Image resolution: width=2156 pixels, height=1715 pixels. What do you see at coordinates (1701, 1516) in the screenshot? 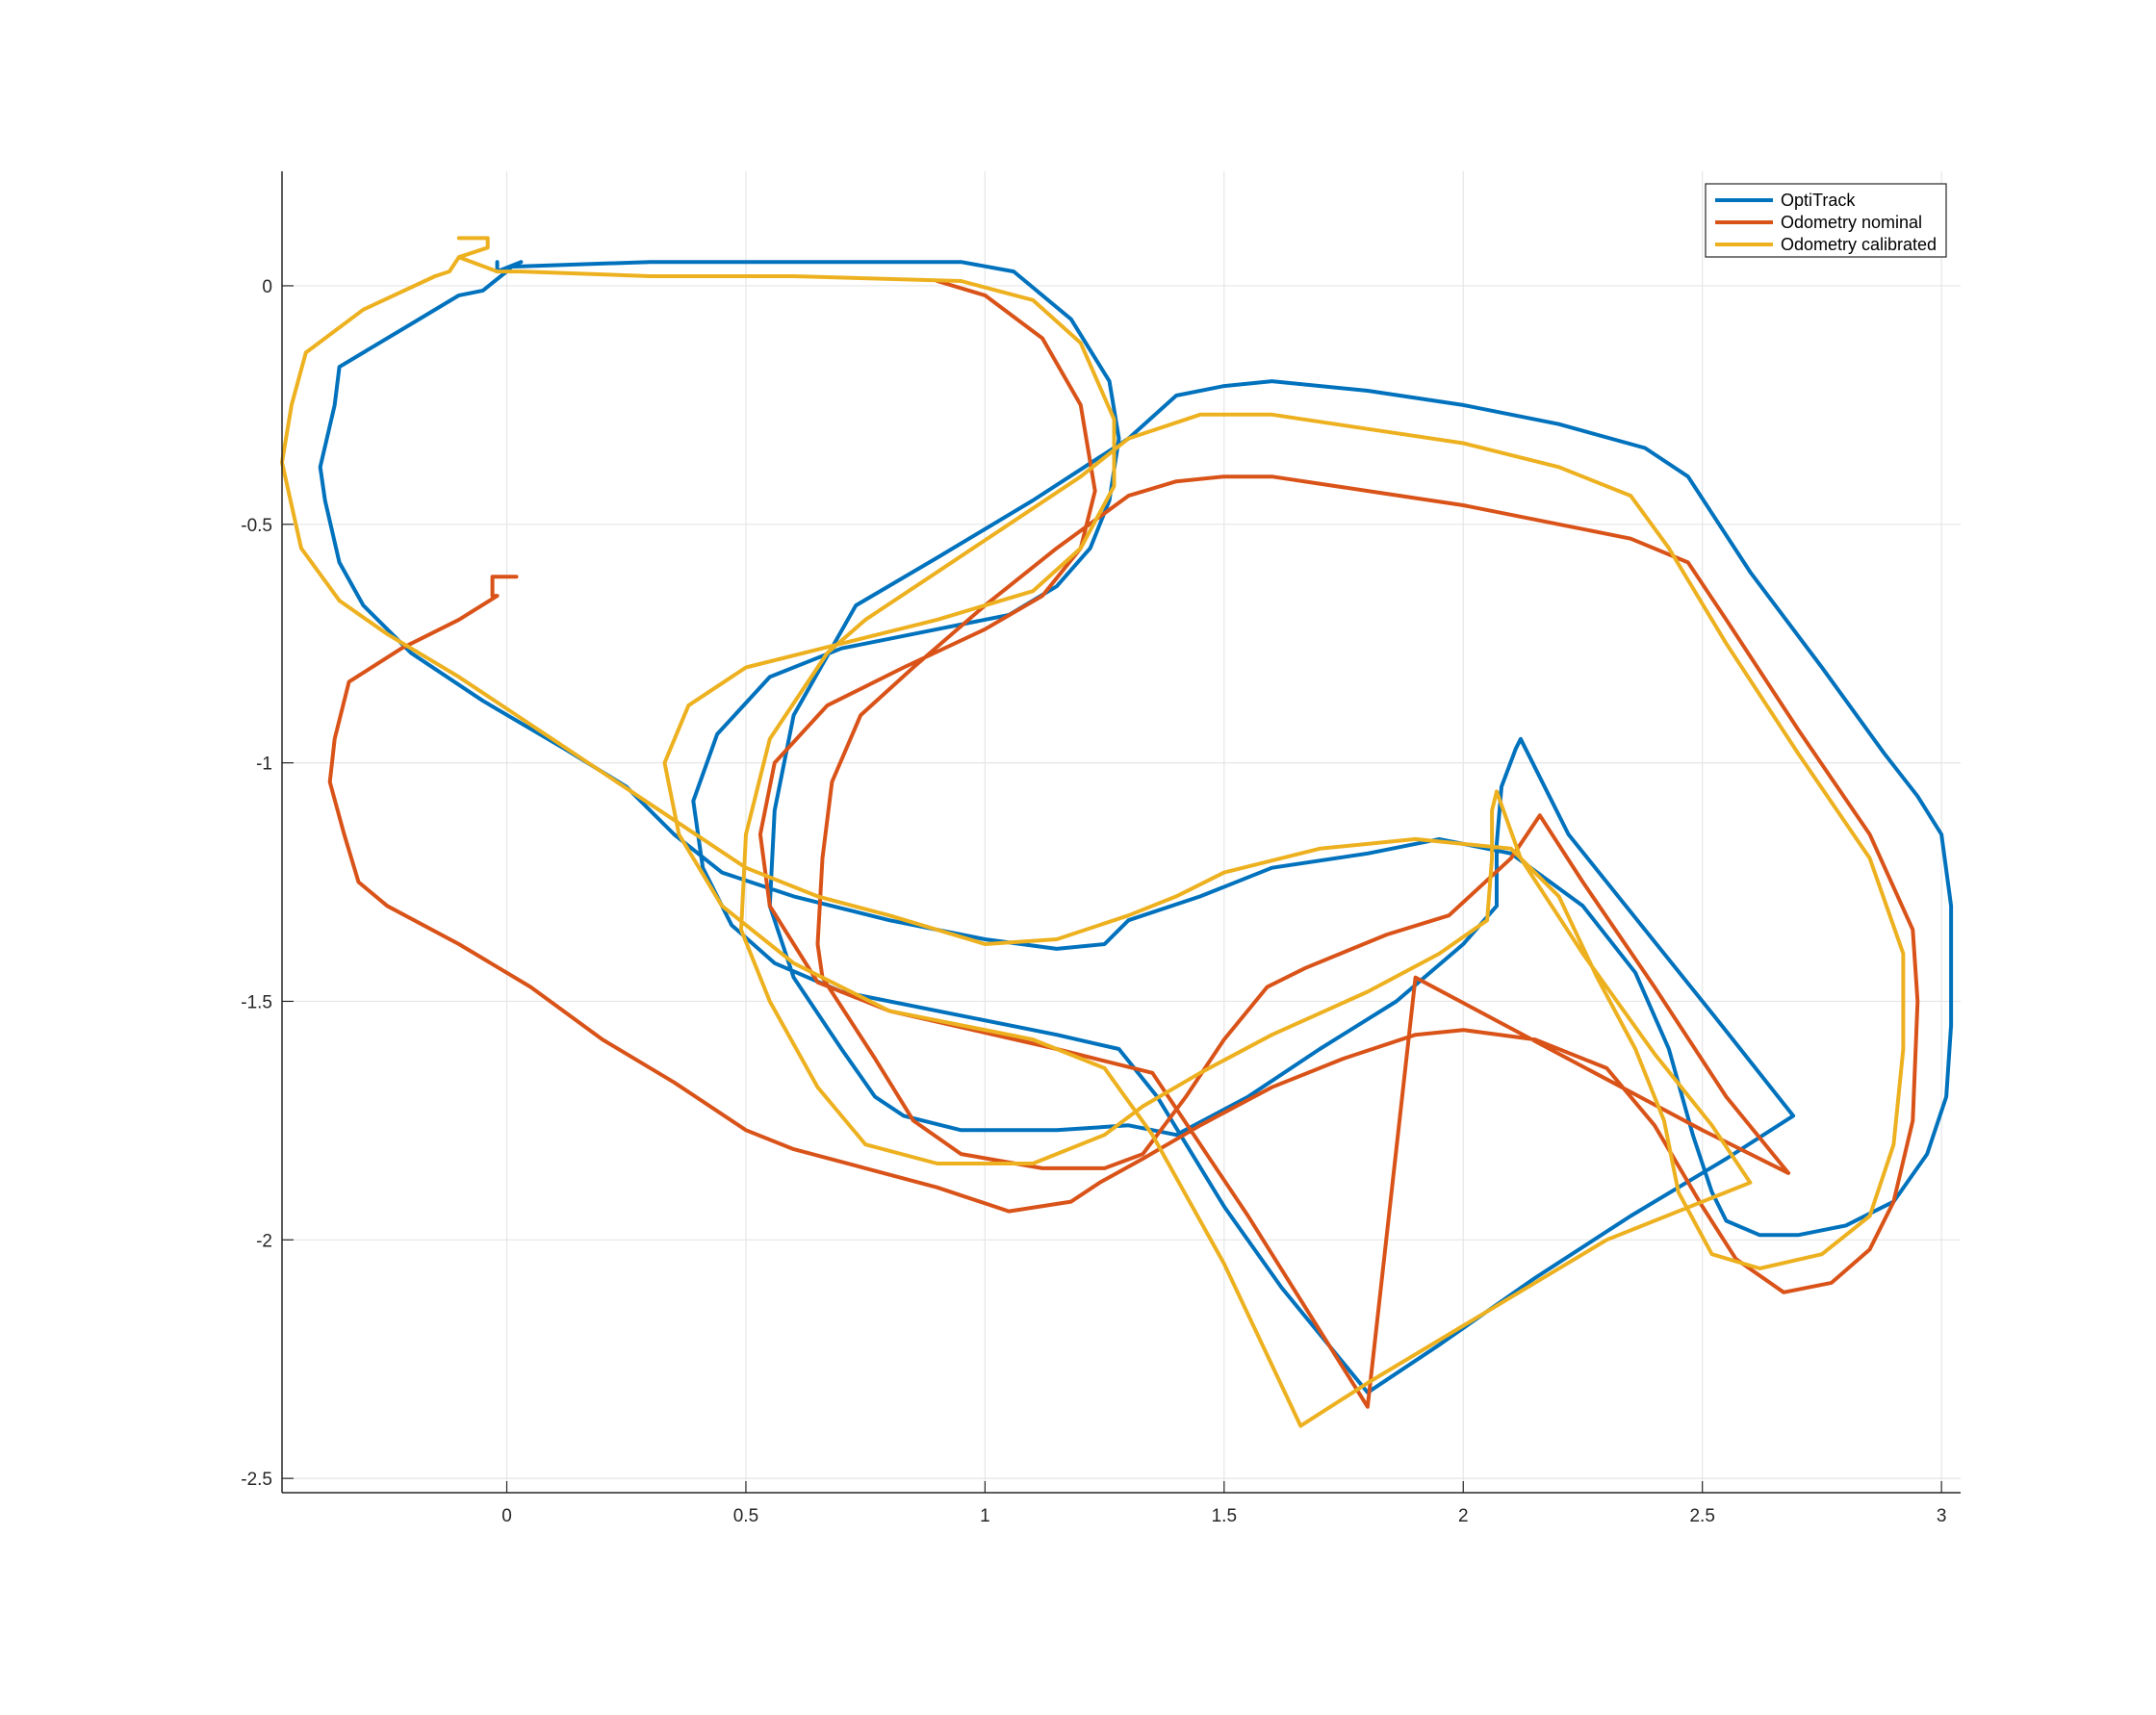
I see `x-tick-label: 2.5` at bounding box center [1701, 1516].